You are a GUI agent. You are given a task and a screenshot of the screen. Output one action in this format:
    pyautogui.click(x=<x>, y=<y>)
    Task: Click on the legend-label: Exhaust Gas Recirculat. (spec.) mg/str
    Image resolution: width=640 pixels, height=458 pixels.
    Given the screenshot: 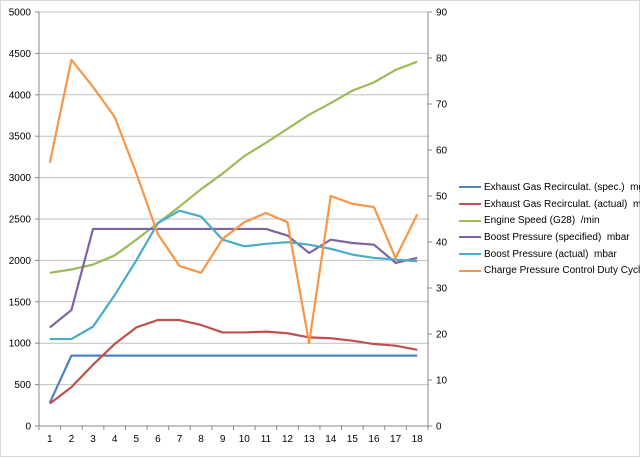 What is the action you would take?
    pyautogui.click(x=562, y=187)
    